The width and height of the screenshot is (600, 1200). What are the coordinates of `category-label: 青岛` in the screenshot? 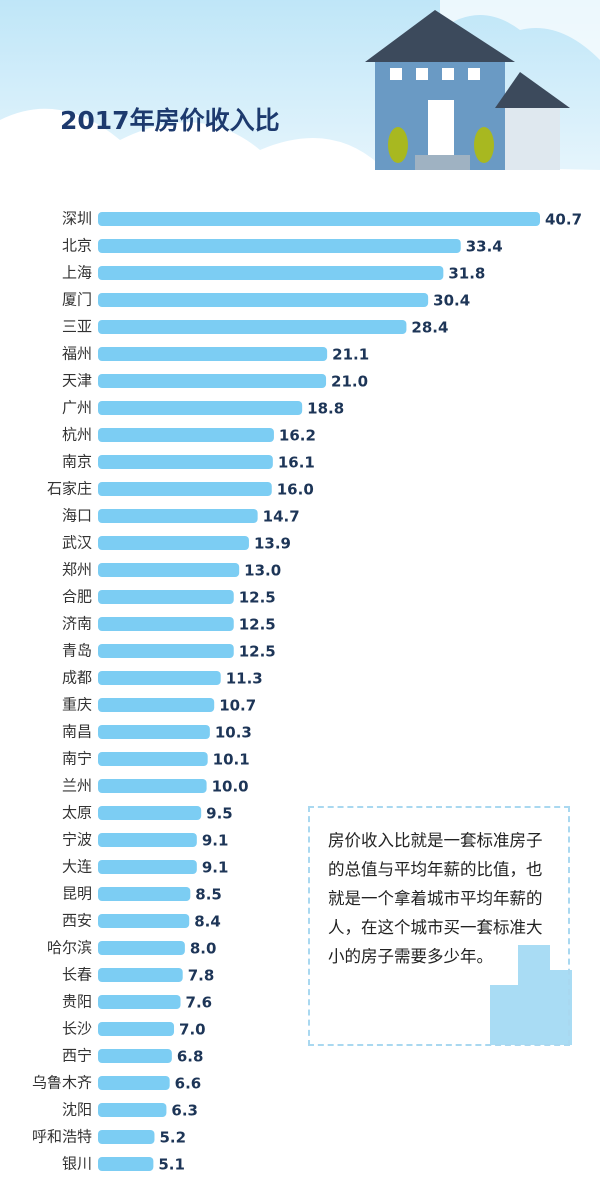 It's located at (77, 651).